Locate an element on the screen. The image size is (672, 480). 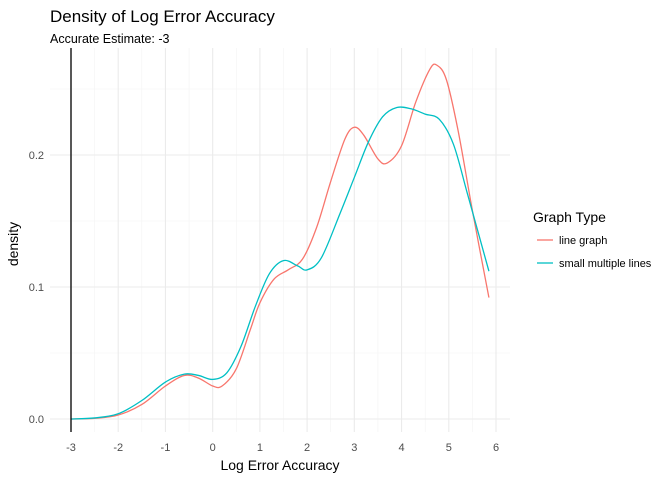
chart-subtitle: Accurate Estimate: -3 is located at coordinates (110, 39).